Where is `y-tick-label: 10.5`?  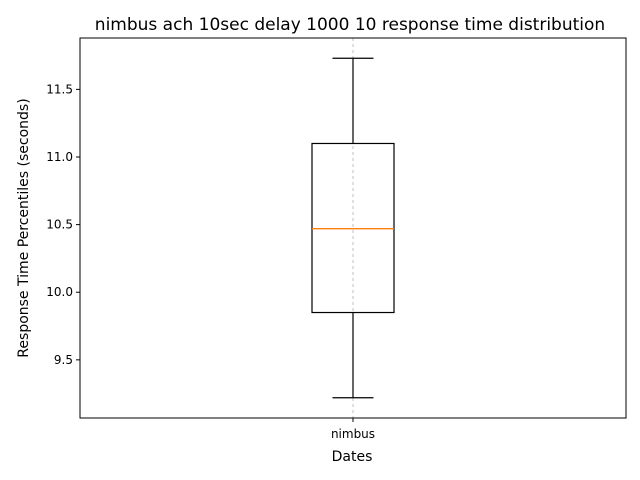 y-tick-label: 10.5 is located at coordinates (59, 225).